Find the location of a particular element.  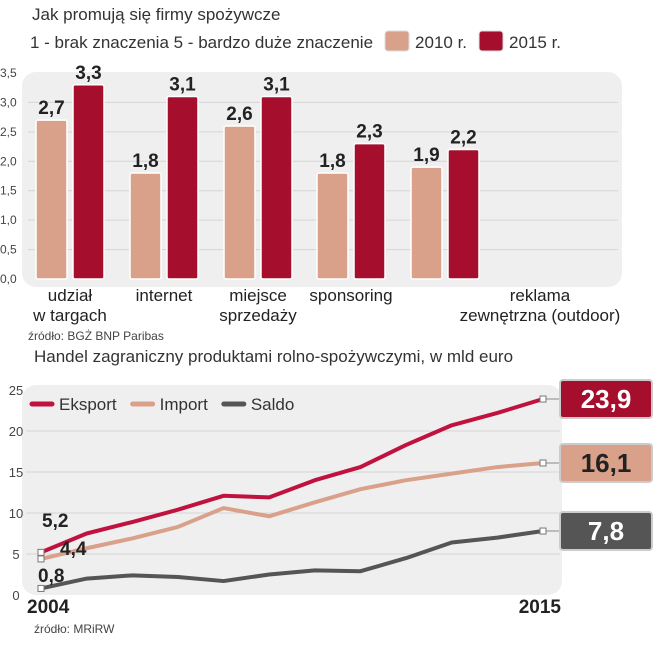

y-tick-label: 15 is located at coordinates (16, 472).